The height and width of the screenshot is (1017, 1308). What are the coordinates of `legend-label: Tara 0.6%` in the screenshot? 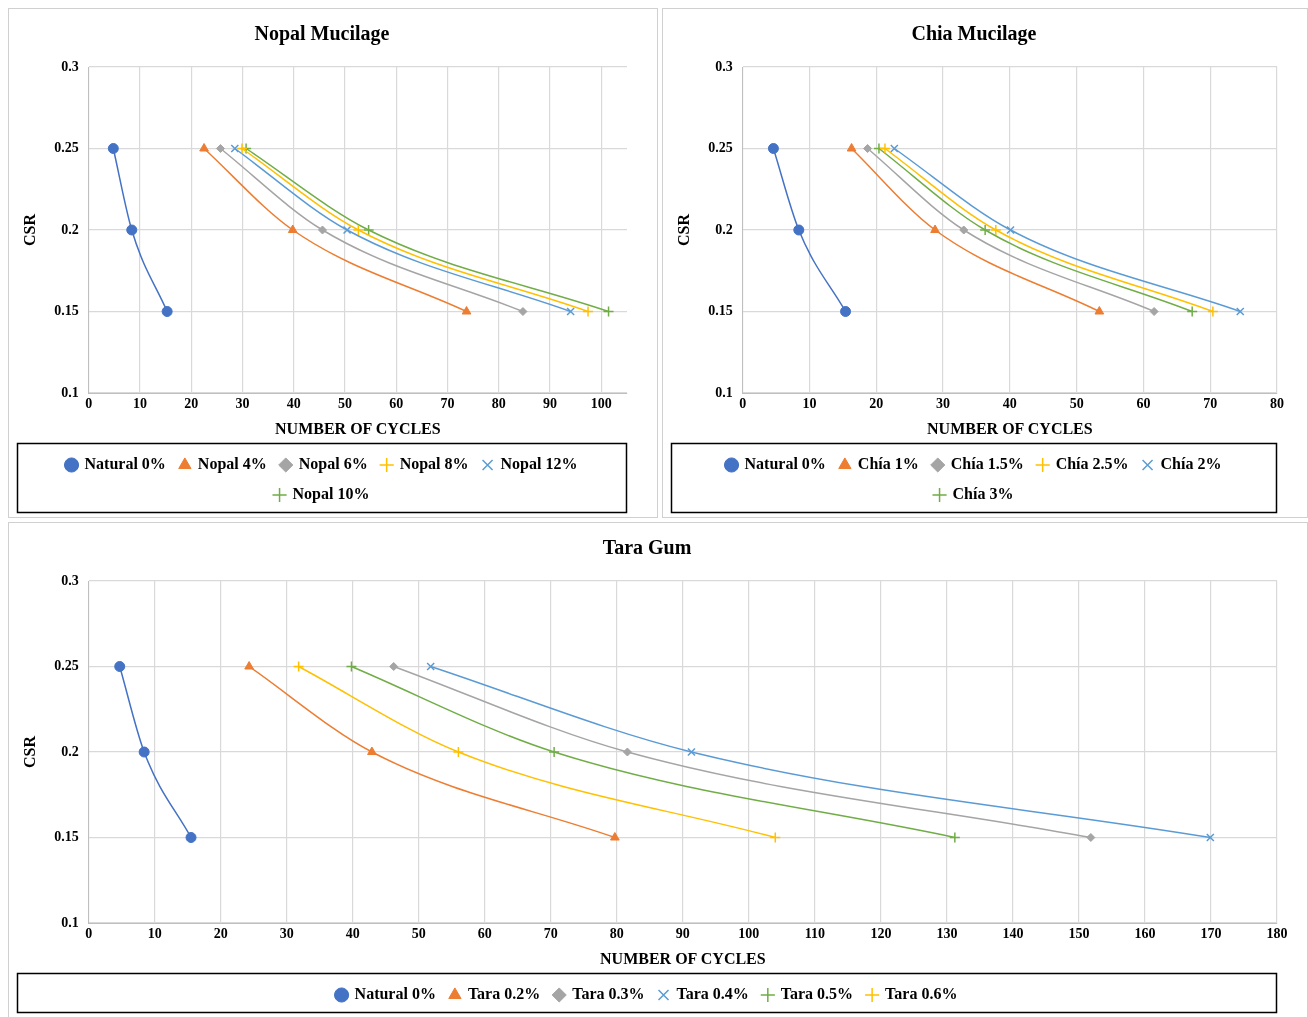 It's located at (921, 994).